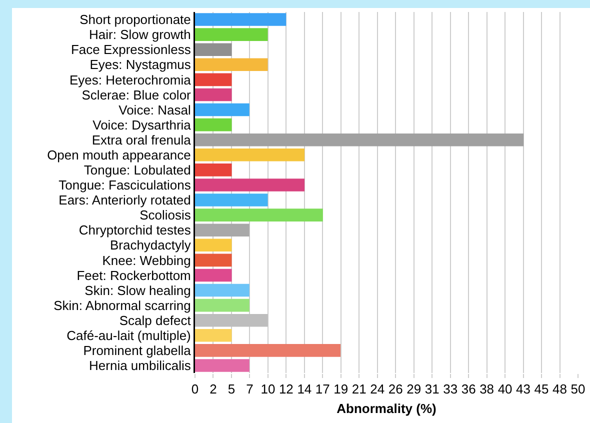  Describe the element at coordinates (140, 34) in the screenshot. I see `y-tick-label: Hair: Slow growth` at that location.